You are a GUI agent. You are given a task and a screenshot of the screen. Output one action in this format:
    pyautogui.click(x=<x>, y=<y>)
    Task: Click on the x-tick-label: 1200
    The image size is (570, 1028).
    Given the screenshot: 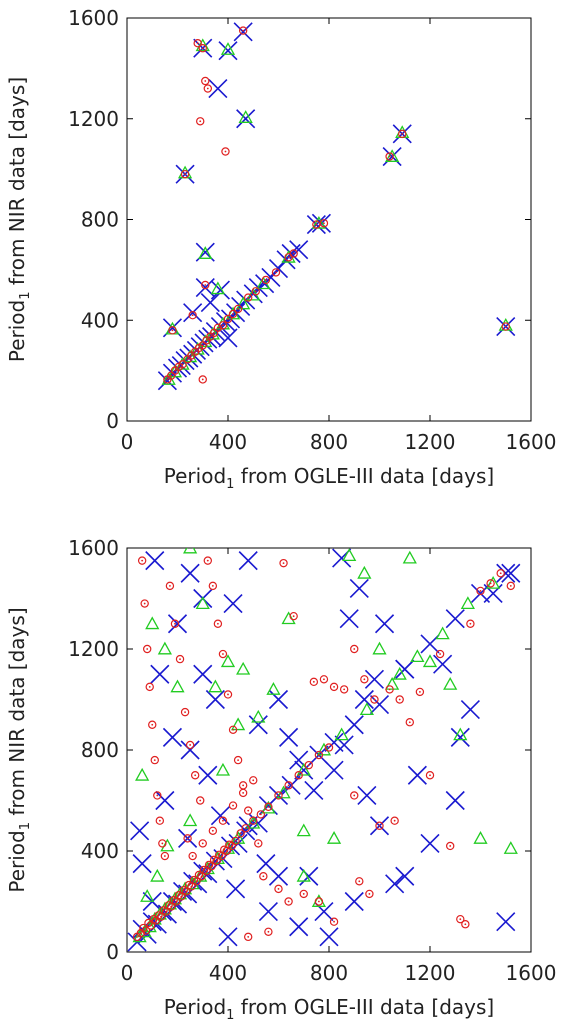 What is the action you would take?
    pyautogui.click(x=430, y=442)
    